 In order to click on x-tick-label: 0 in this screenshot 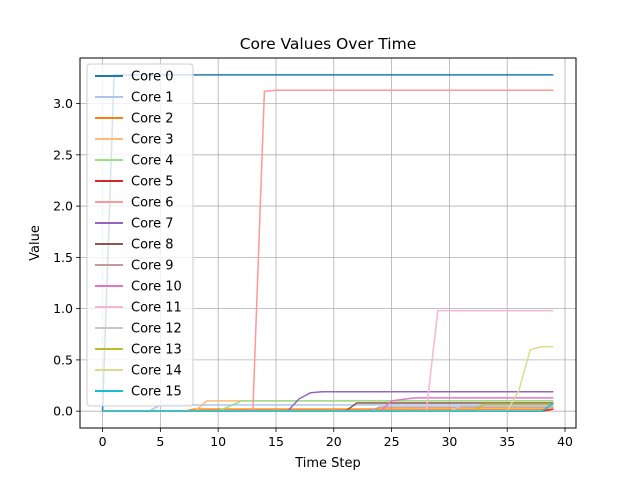, I will do `click(103, 441)`.